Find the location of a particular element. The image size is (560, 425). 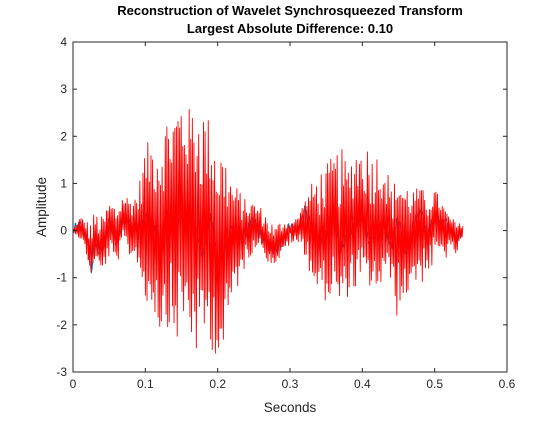

x-tick-label: 0.2 is located at coordinates (217, 384).